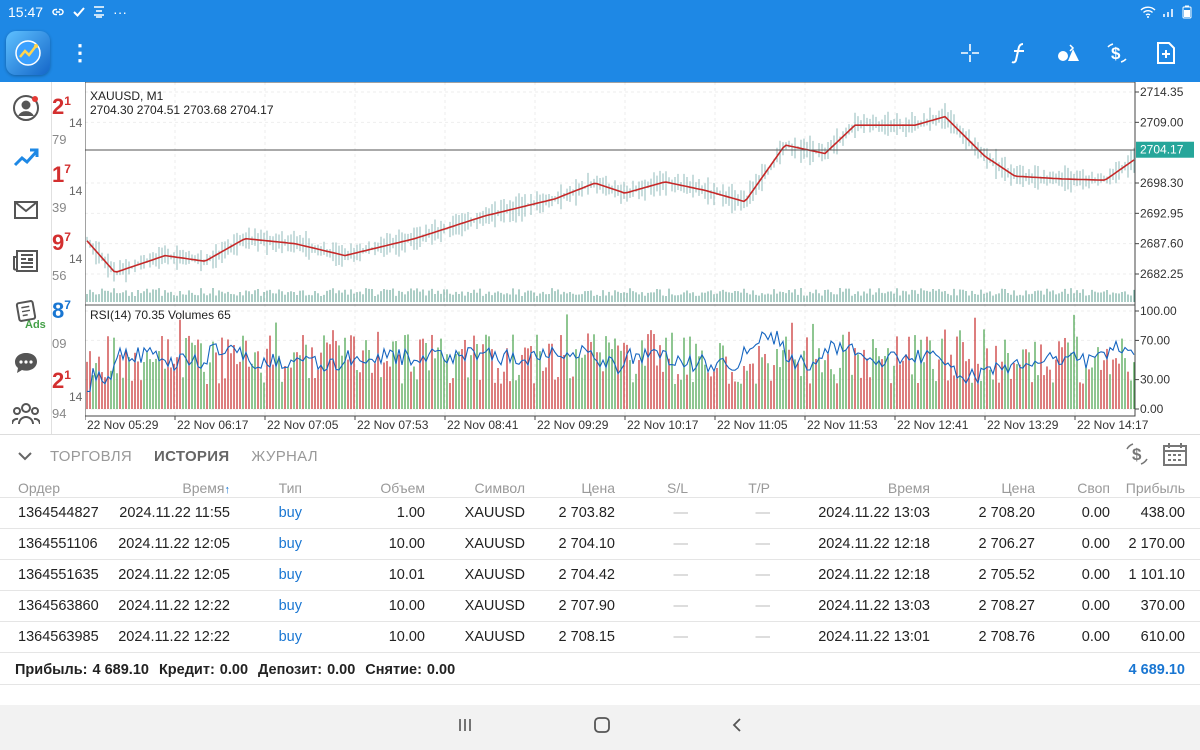  Describe the element at coordinates (600, 12) in the screenshot. I see `status-bar: 15:47 ···` at that location.